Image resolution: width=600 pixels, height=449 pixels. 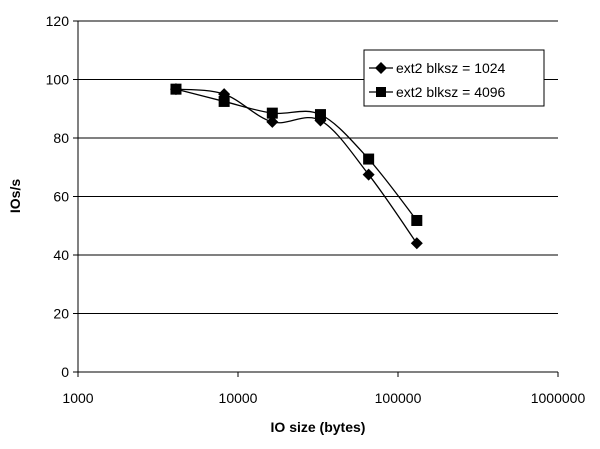 I want to click on y-axis-label: IOs/s, so click(x=15, y=196).